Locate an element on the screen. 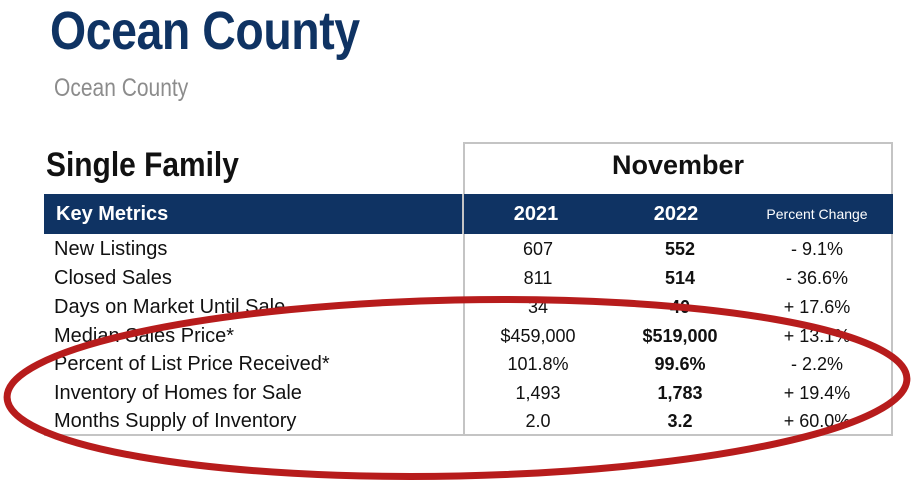 The image size is (920, 488). metric-label: Median Sales Price* is located at coordinates (144, 336).